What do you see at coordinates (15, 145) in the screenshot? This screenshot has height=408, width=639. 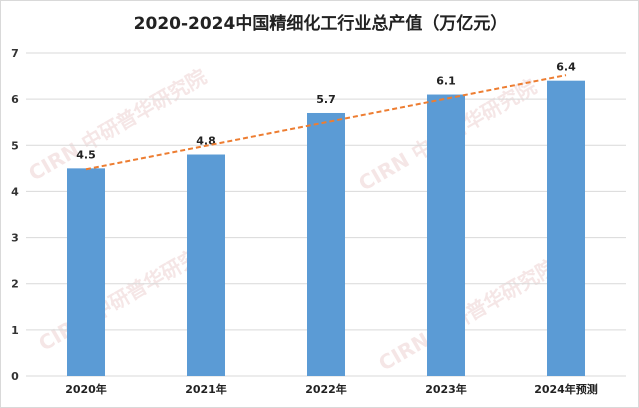 I see `y-tick-label: 5` at bounding box center [15, 145].